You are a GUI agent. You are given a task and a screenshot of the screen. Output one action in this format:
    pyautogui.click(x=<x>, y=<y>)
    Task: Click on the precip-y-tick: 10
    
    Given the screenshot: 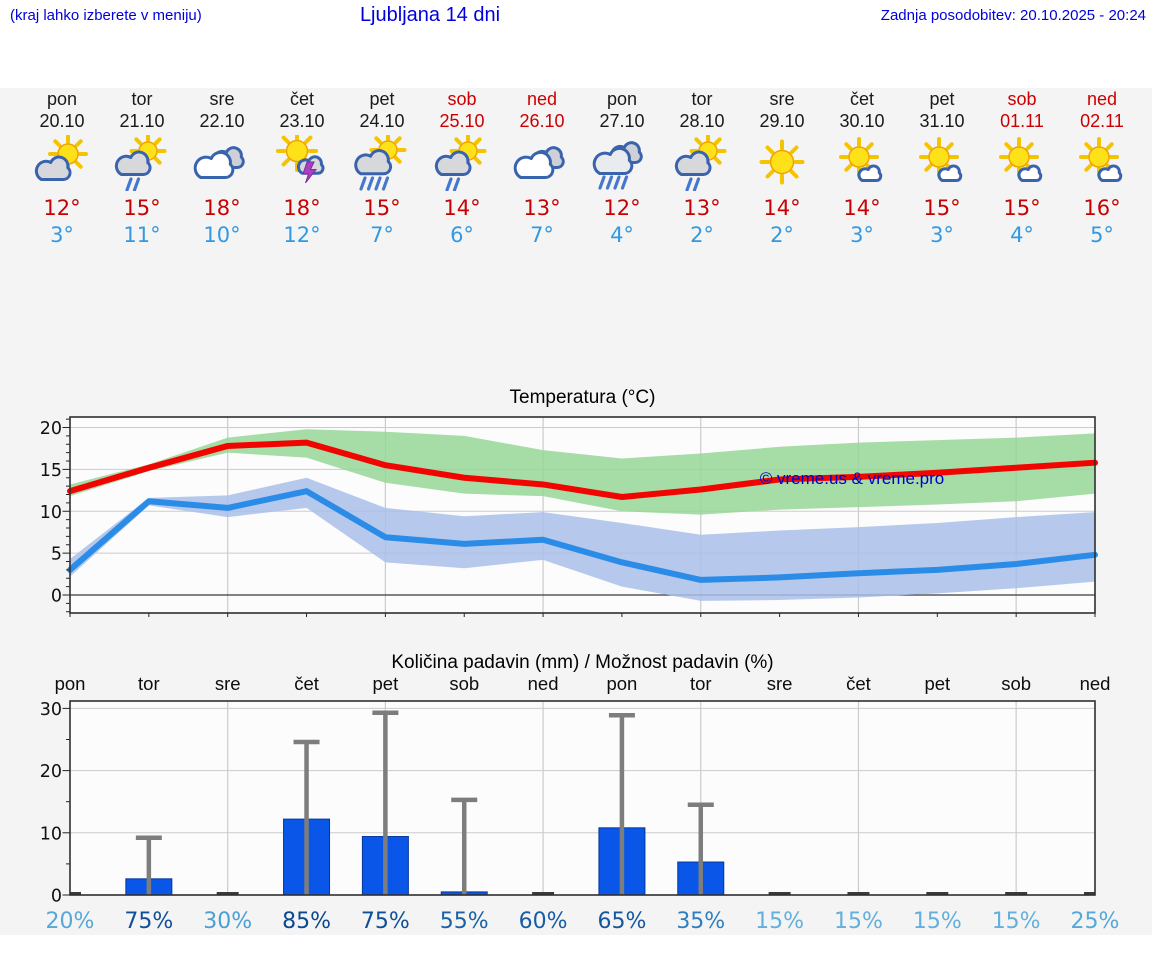 What is the action you would take?
    pyautogui.click(x=51, y=834)
    